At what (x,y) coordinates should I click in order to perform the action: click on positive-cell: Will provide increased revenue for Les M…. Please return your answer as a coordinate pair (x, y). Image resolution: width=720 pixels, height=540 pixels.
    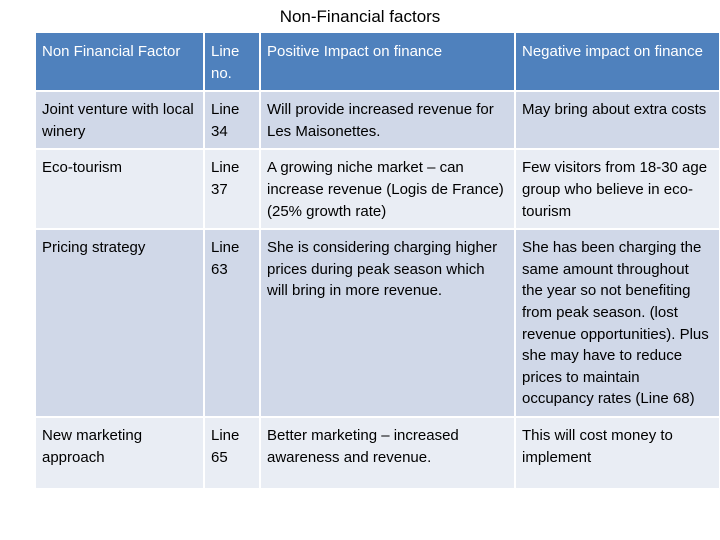
    Looking at the image, I should click on (388, 121).